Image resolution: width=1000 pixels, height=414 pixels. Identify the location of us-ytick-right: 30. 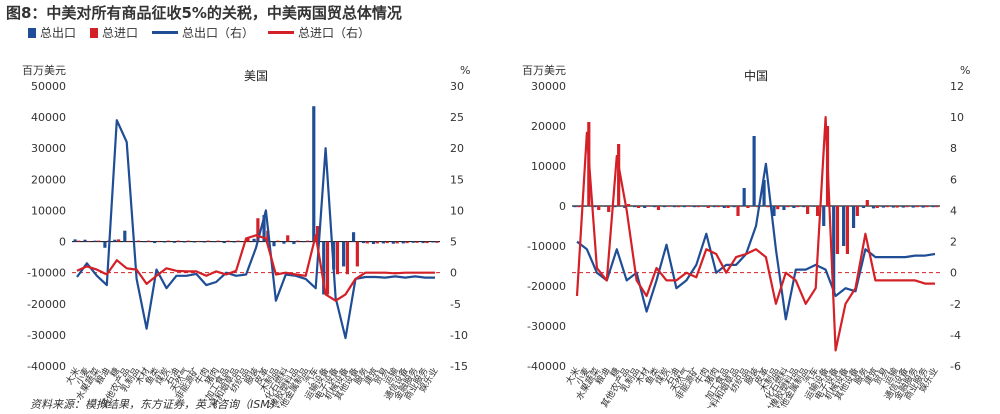
(457, 86).